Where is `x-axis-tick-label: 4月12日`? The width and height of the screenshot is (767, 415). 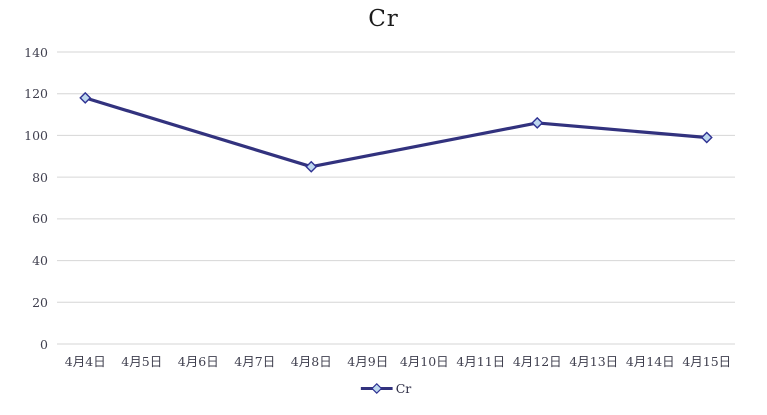 x-axis-tick-label: 4月12日 is located at coordinates (537, 361).